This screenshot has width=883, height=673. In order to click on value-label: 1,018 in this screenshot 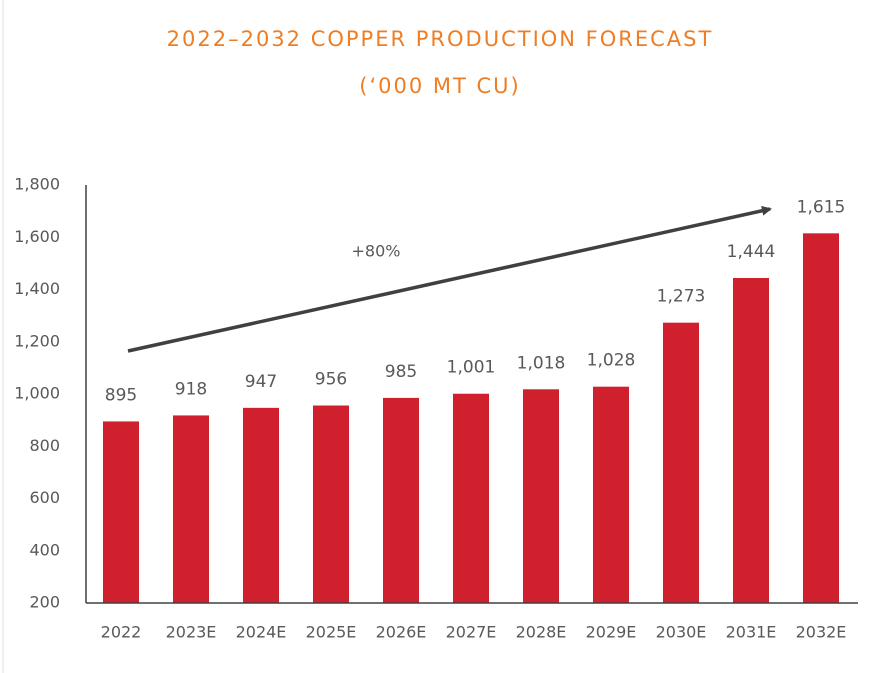, I will do `click(541, 363)`.